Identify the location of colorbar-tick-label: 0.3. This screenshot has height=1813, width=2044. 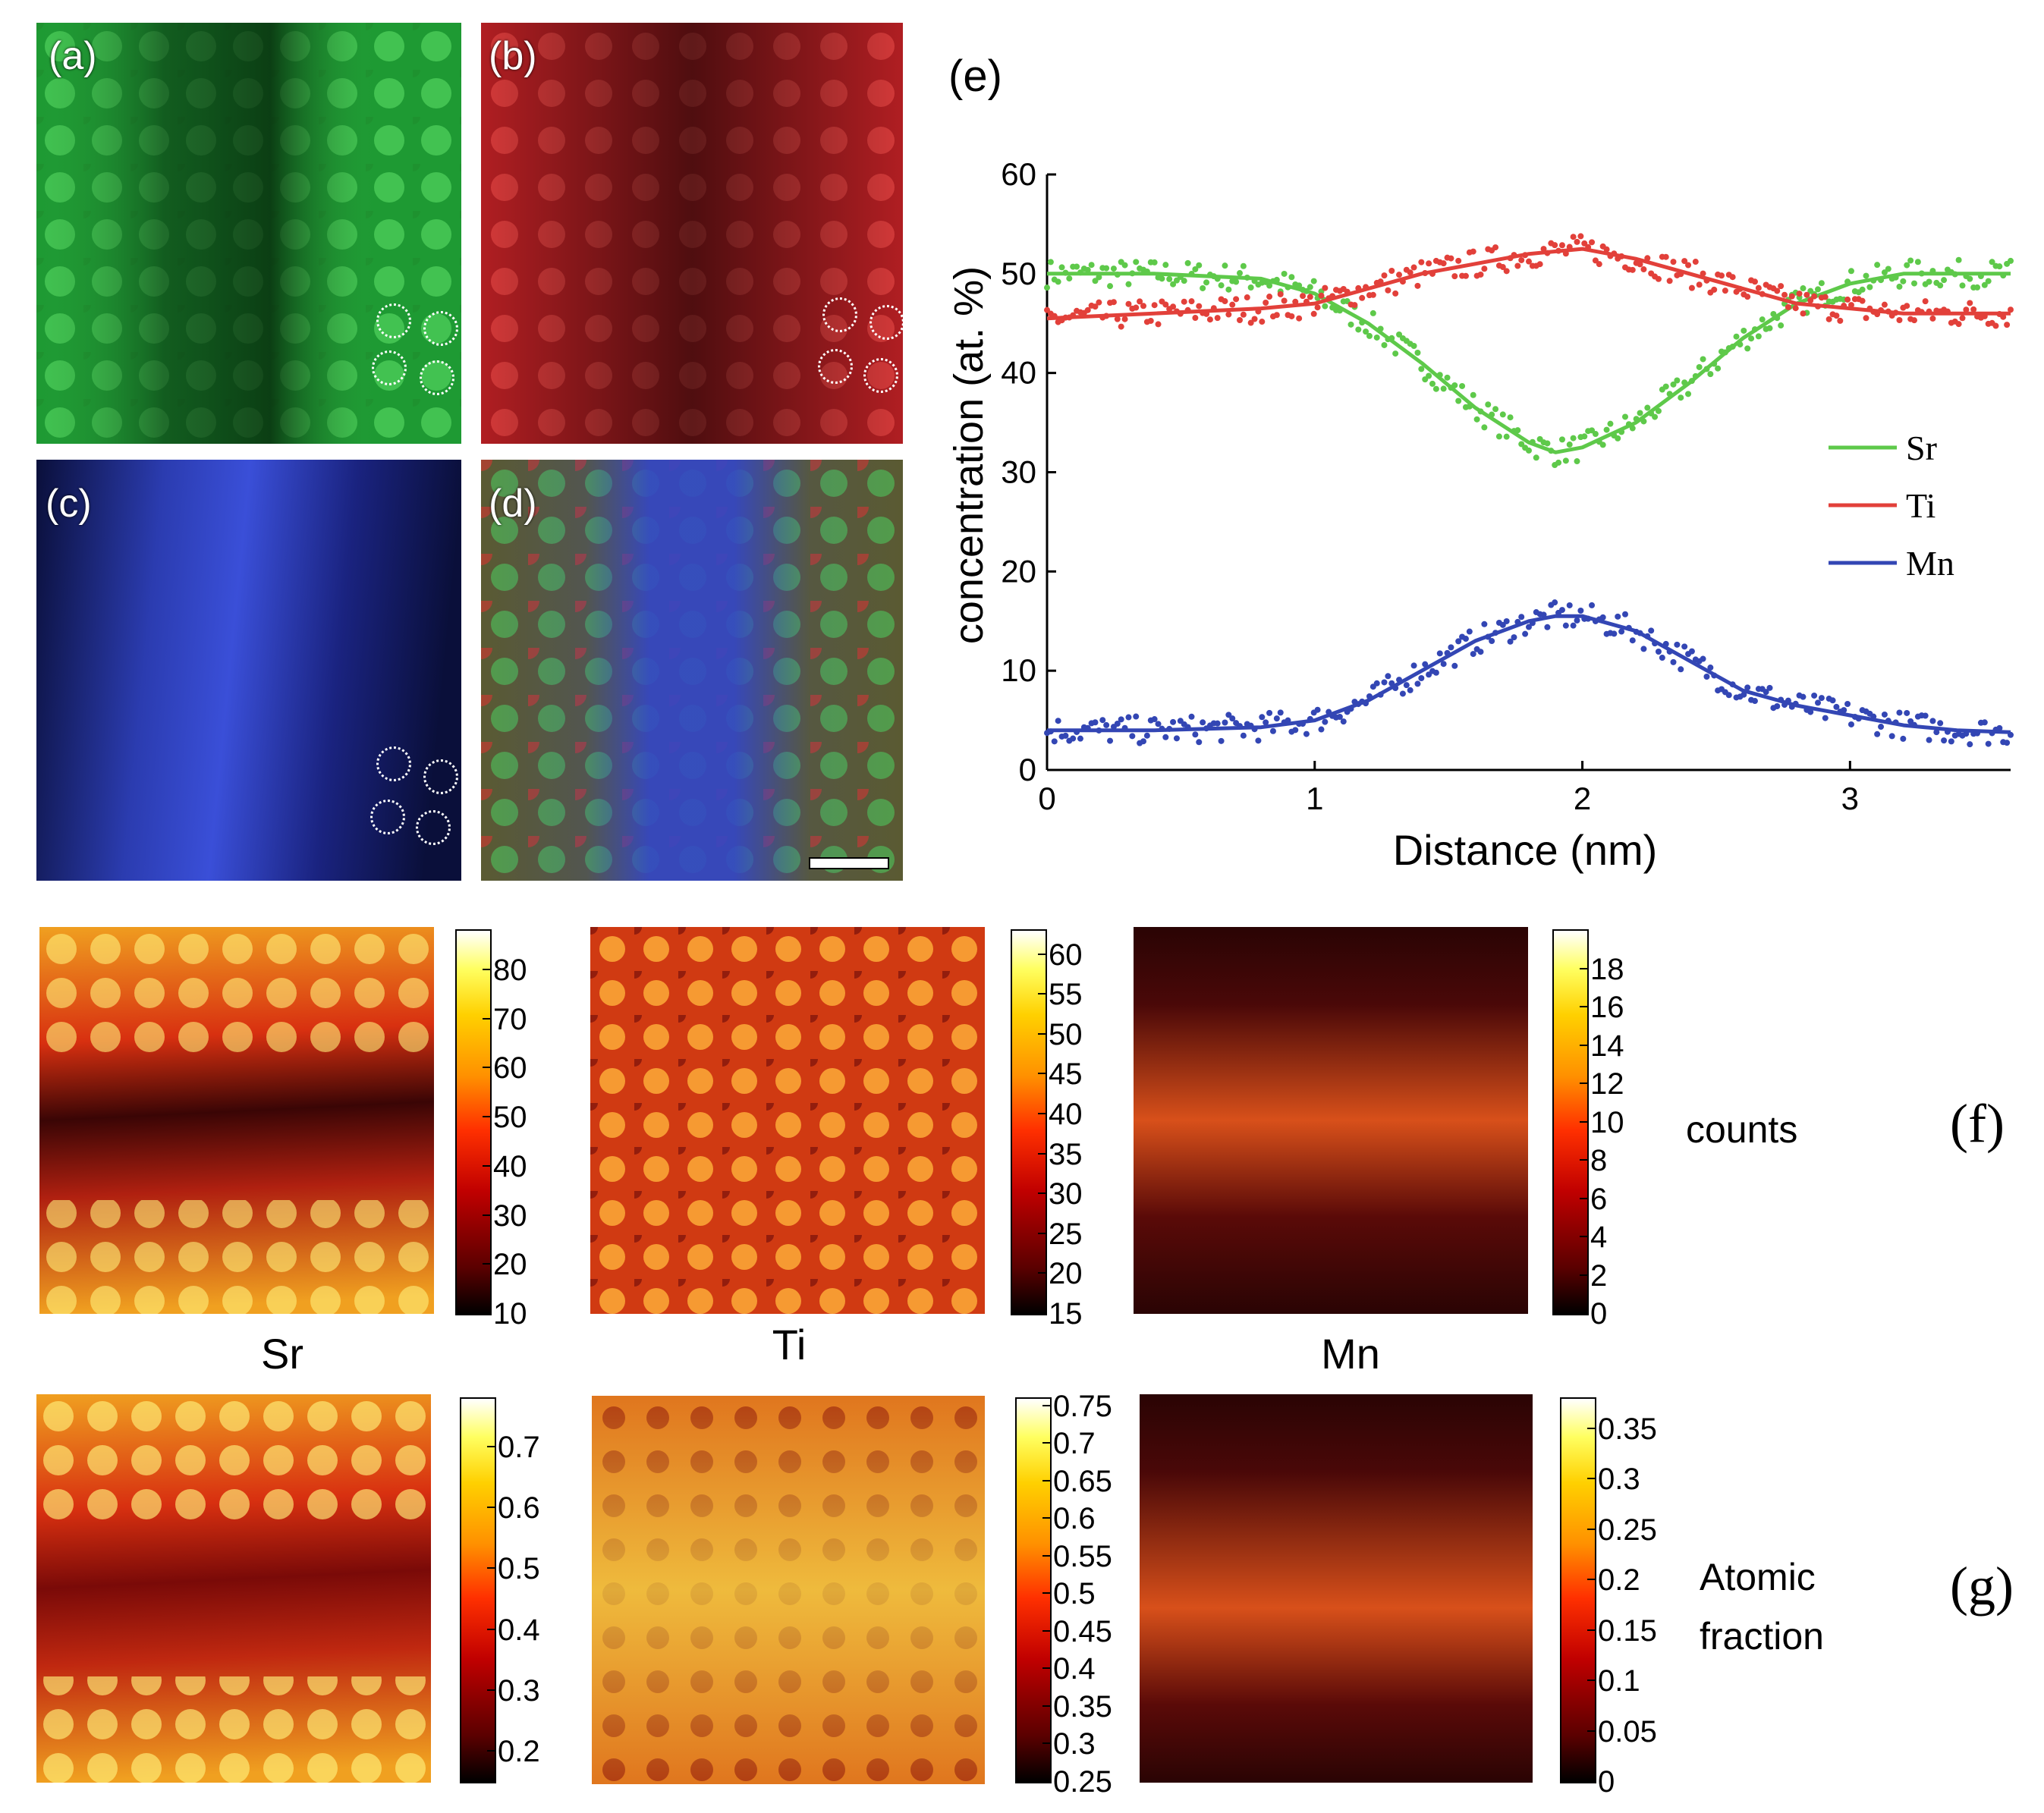
(1619, 1480).